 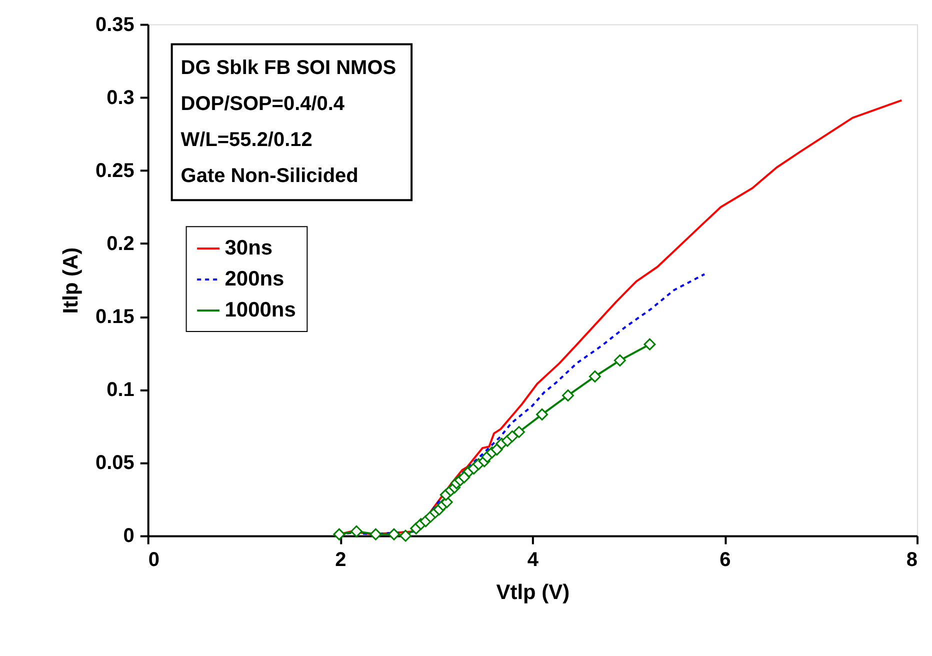 I want to click on y-tick-label: 0.3, so click(x=120, y=97).